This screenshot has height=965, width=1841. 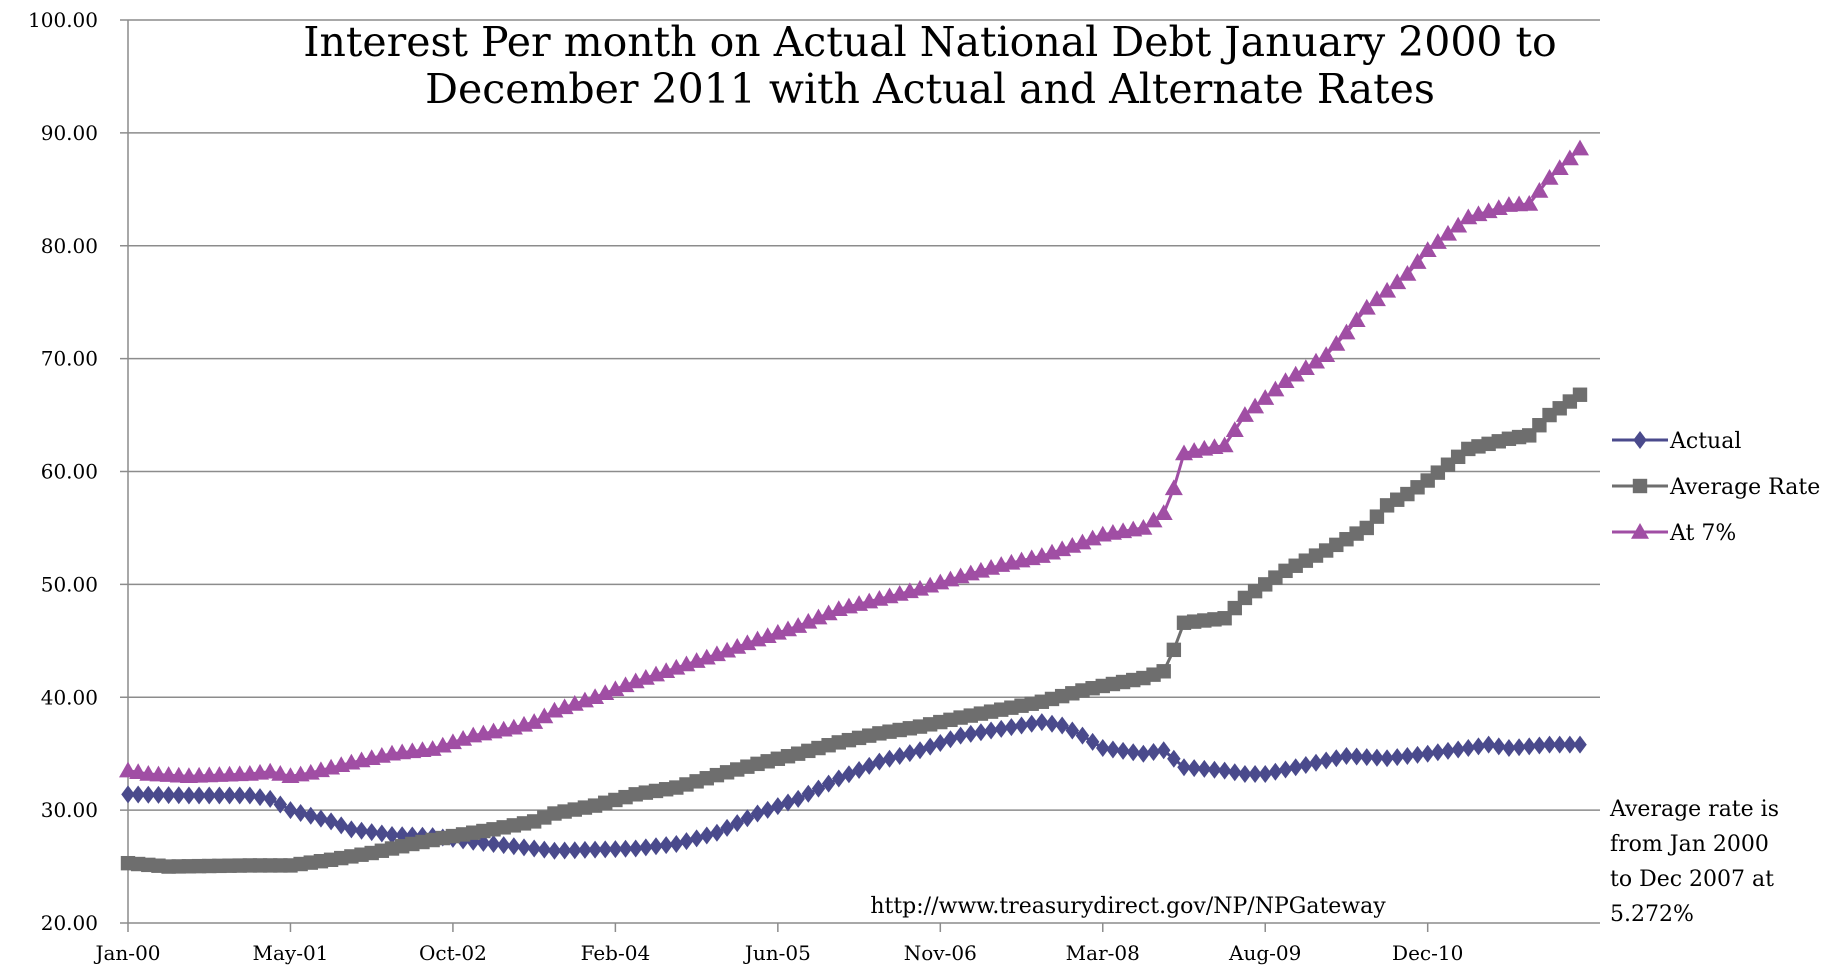 What do you see at coordinates (291, 953) in the screenshot?
I see `x-tick-label: May-01` at bounding box center [291, 953].